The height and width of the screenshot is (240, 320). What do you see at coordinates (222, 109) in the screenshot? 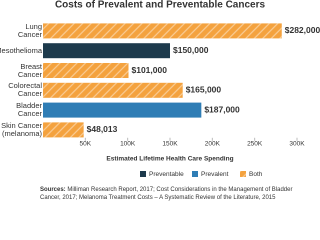
I see `value-label: $187,000` at bounding box center [222, 109].